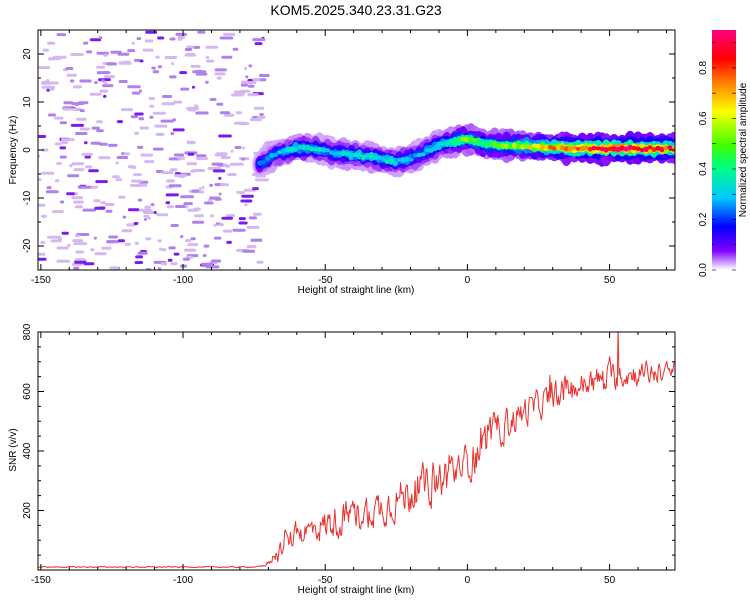 The height and width of the screenshot is (600, 750). Describe the element at coordinates (27, 391) in the screenshot. I see `y-tick-label: 600` at that location.